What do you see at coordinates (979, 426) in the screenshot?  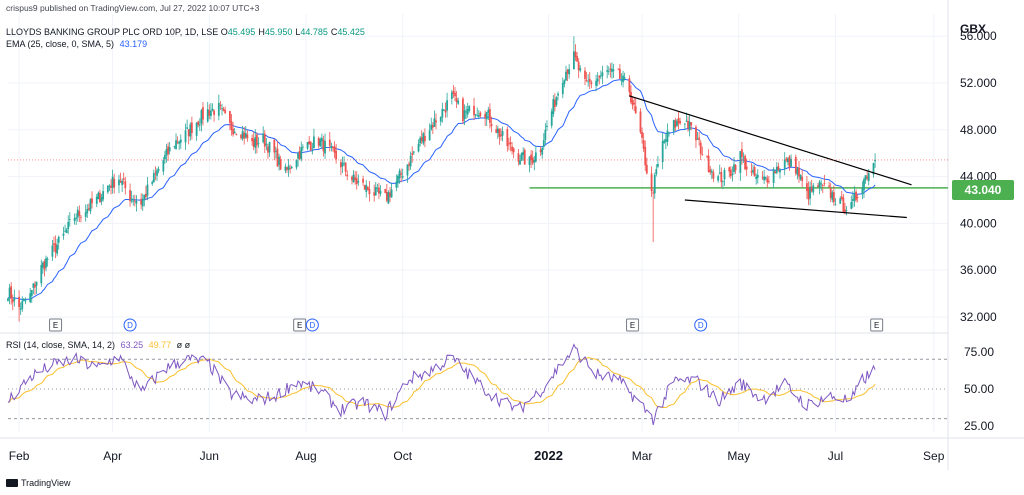 I see `rsi-tick-label: 25.00` at bounding box center [979, 426].